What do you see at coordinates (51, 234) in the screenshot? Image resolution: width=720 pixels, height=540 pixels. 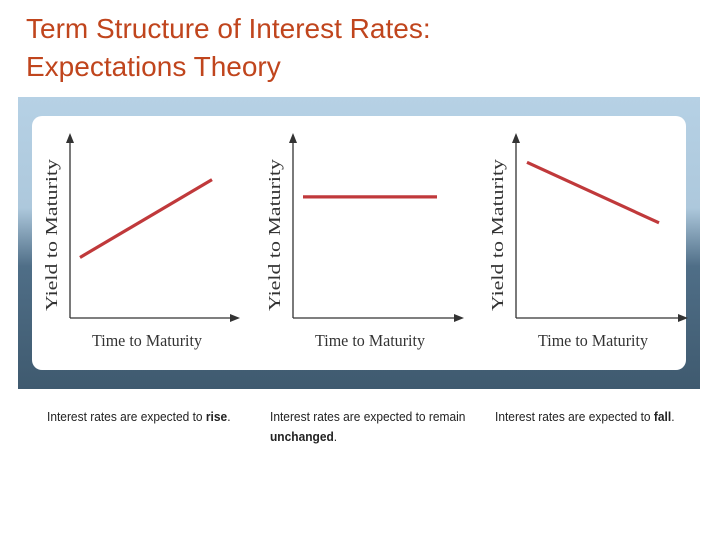 I see `y-axis-label-rise: Yield to Maturity` at bounding box center [51, 234].